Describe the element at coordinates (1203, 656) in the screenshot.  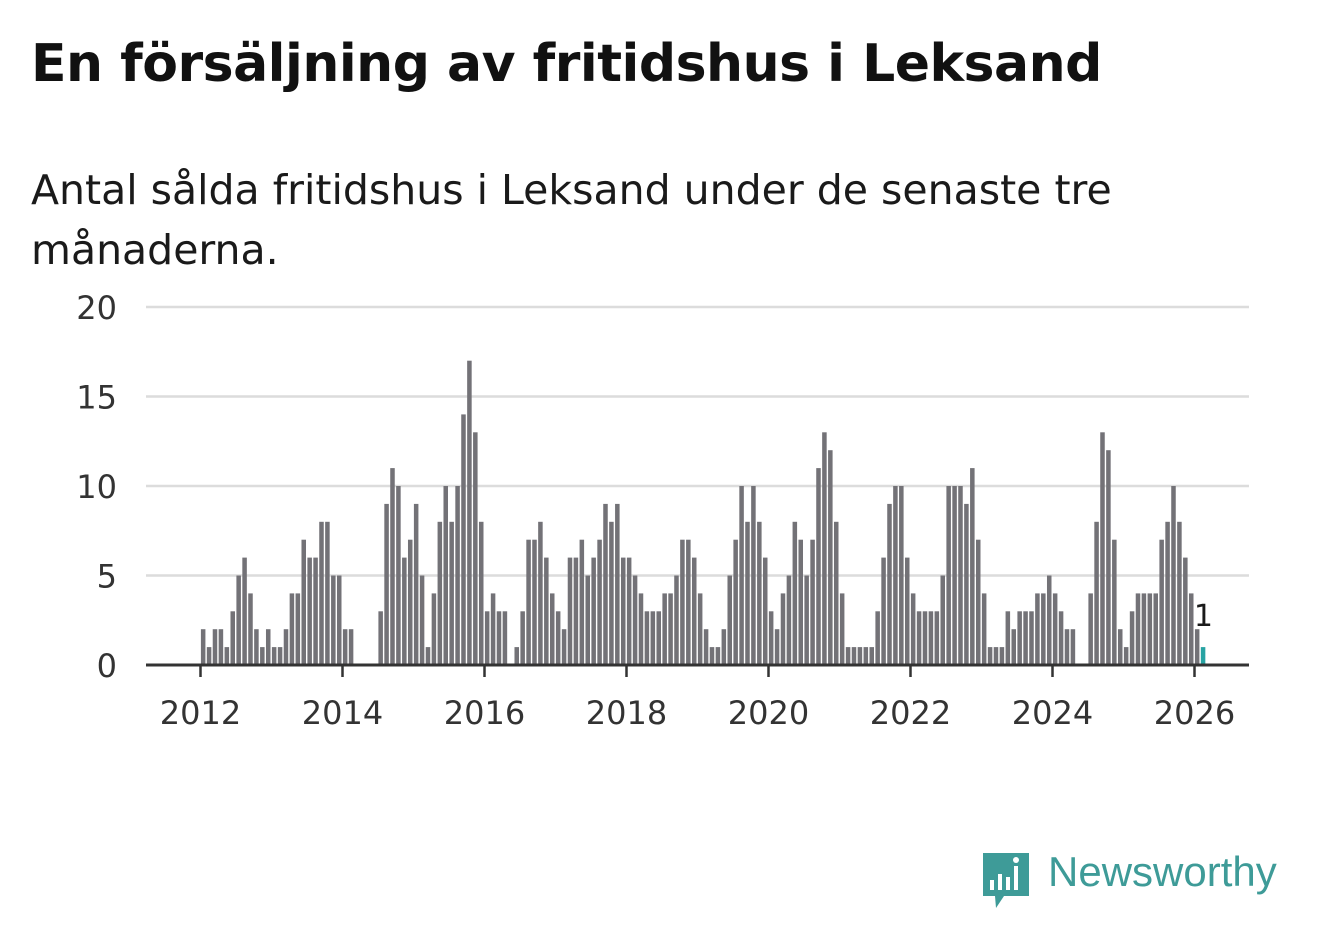
I see `bar-highlight` at that location.